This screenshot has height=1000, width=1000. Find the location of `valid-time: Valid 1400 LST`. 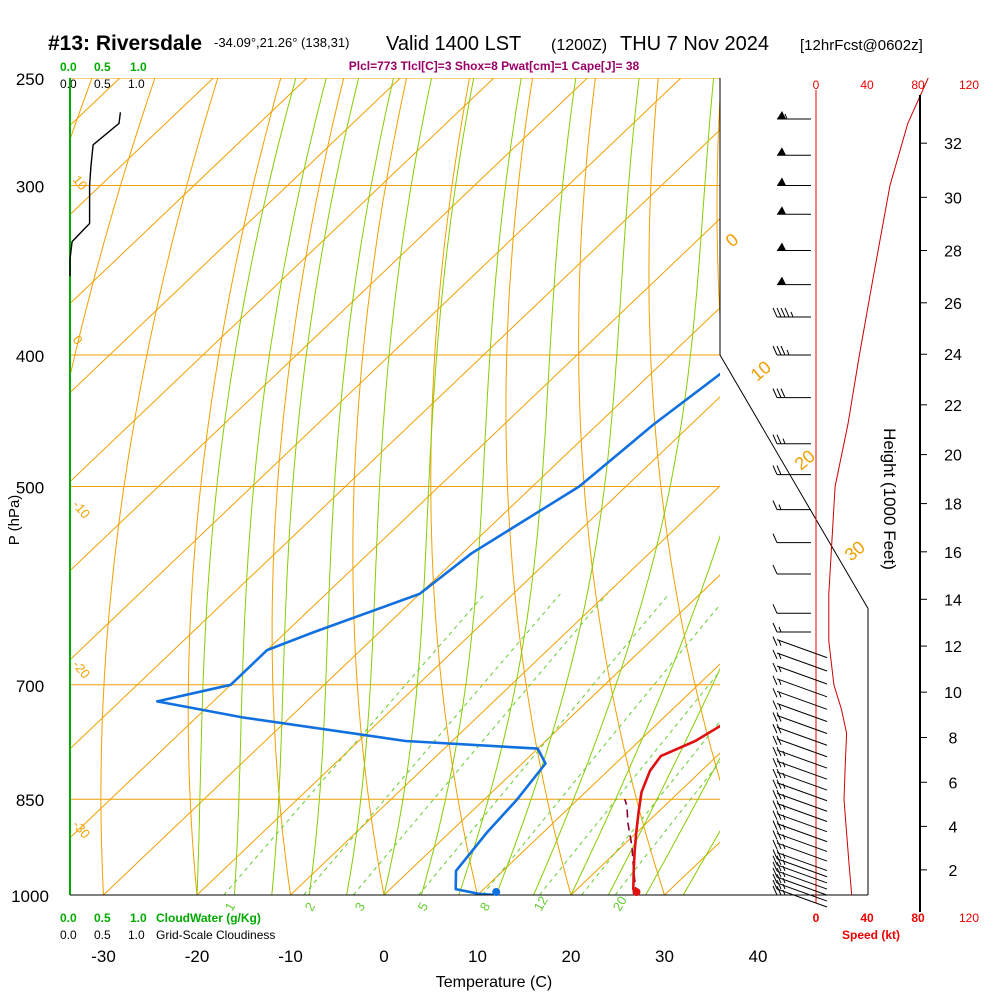

valid-time: Valid 1400 LST is located at coordinates (453, 44).